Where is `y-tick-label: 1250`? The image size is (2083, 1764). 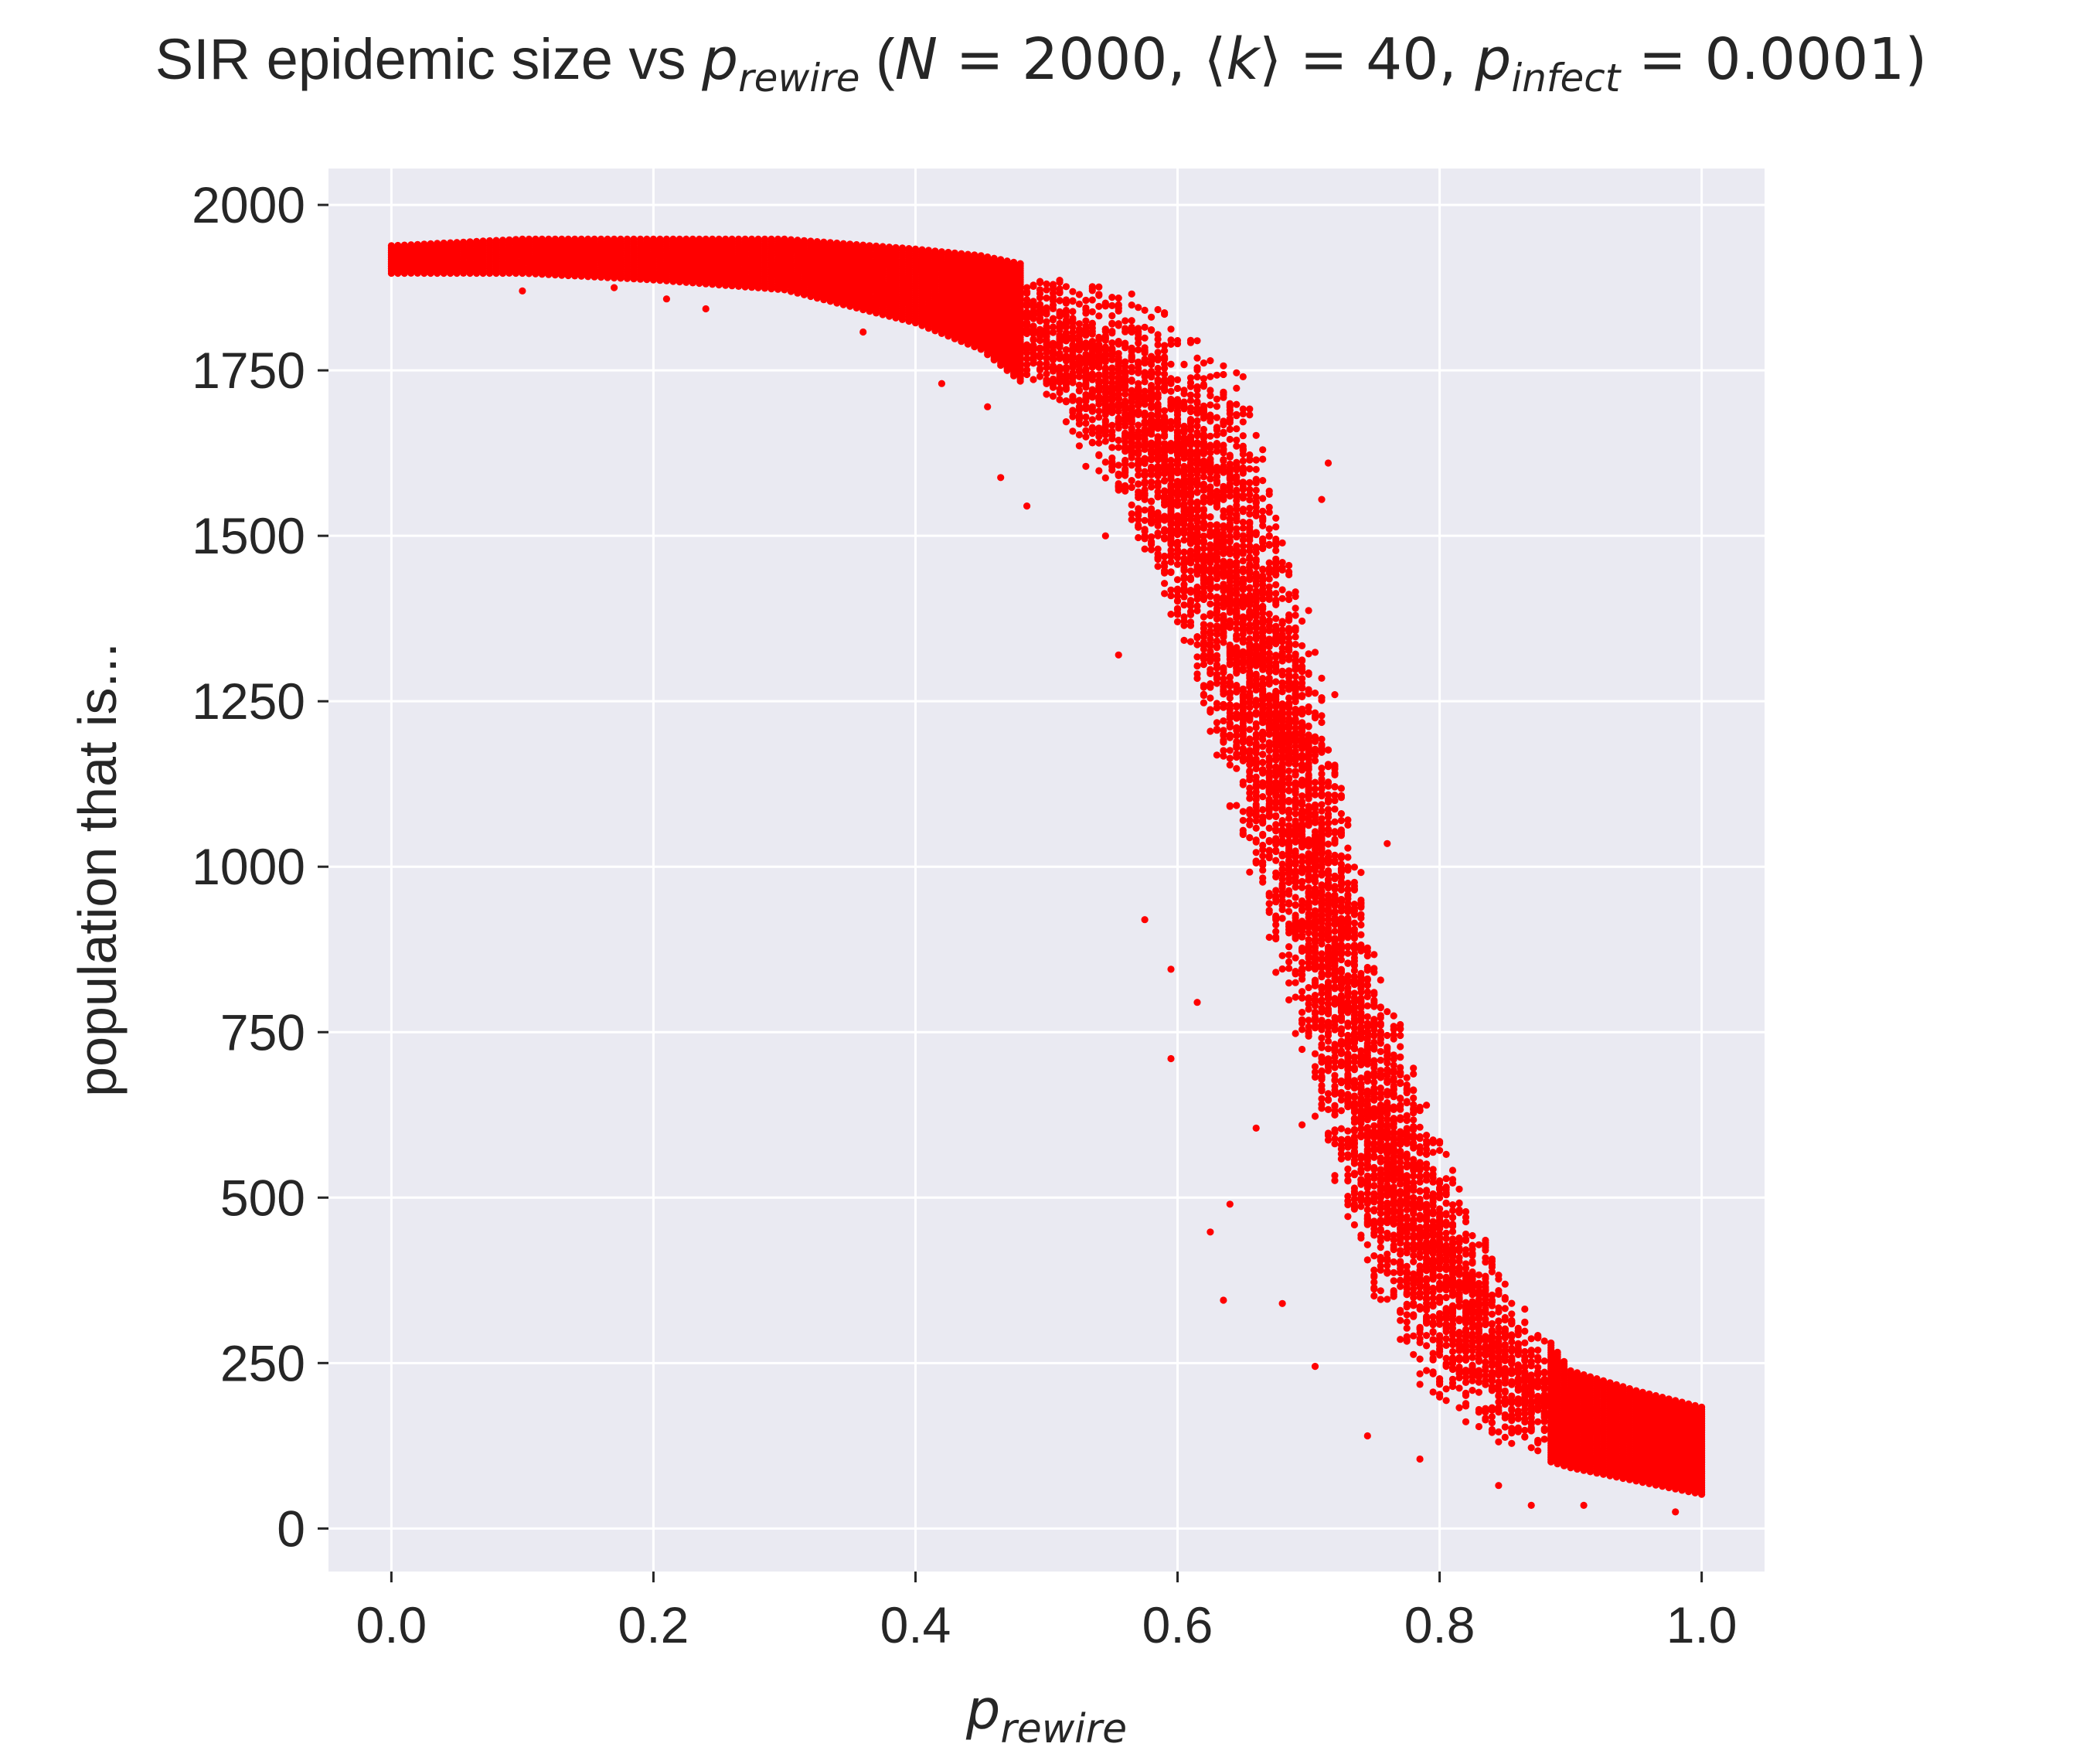 y-tick-label: 1250 is located at coordinates (248, 701).